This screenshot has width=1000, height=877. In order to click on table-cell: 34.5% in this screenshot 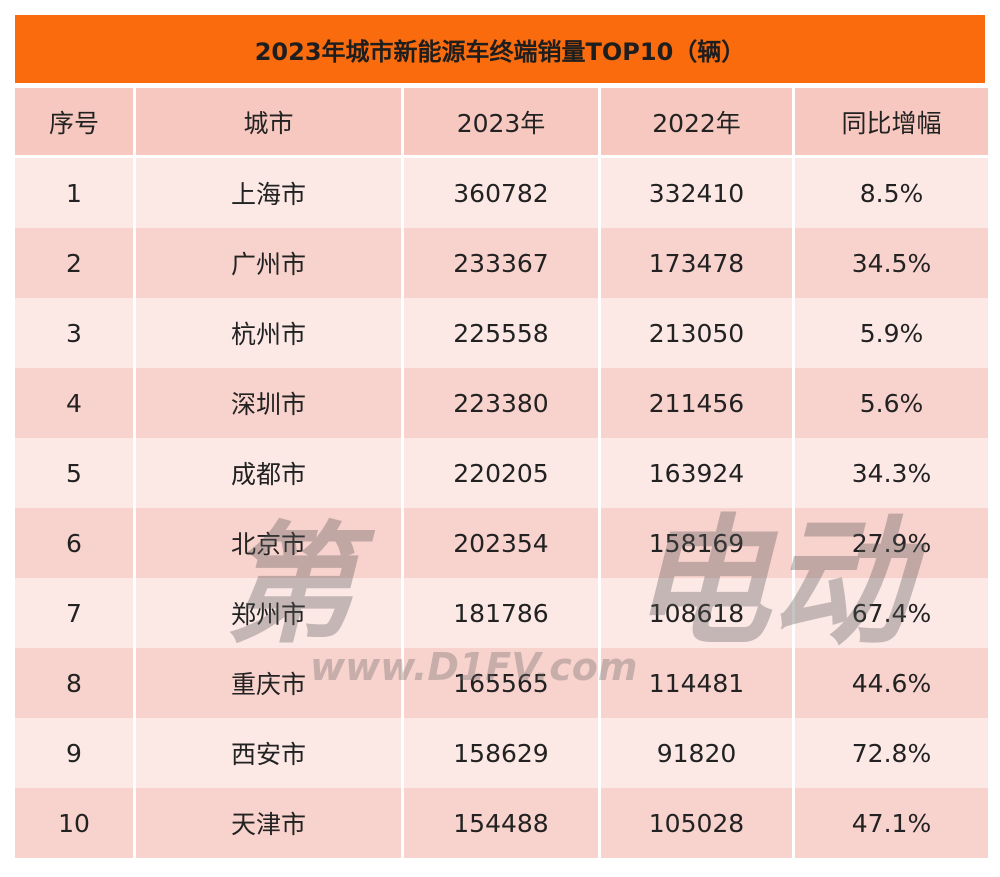, I will do `click(891, 263)`.